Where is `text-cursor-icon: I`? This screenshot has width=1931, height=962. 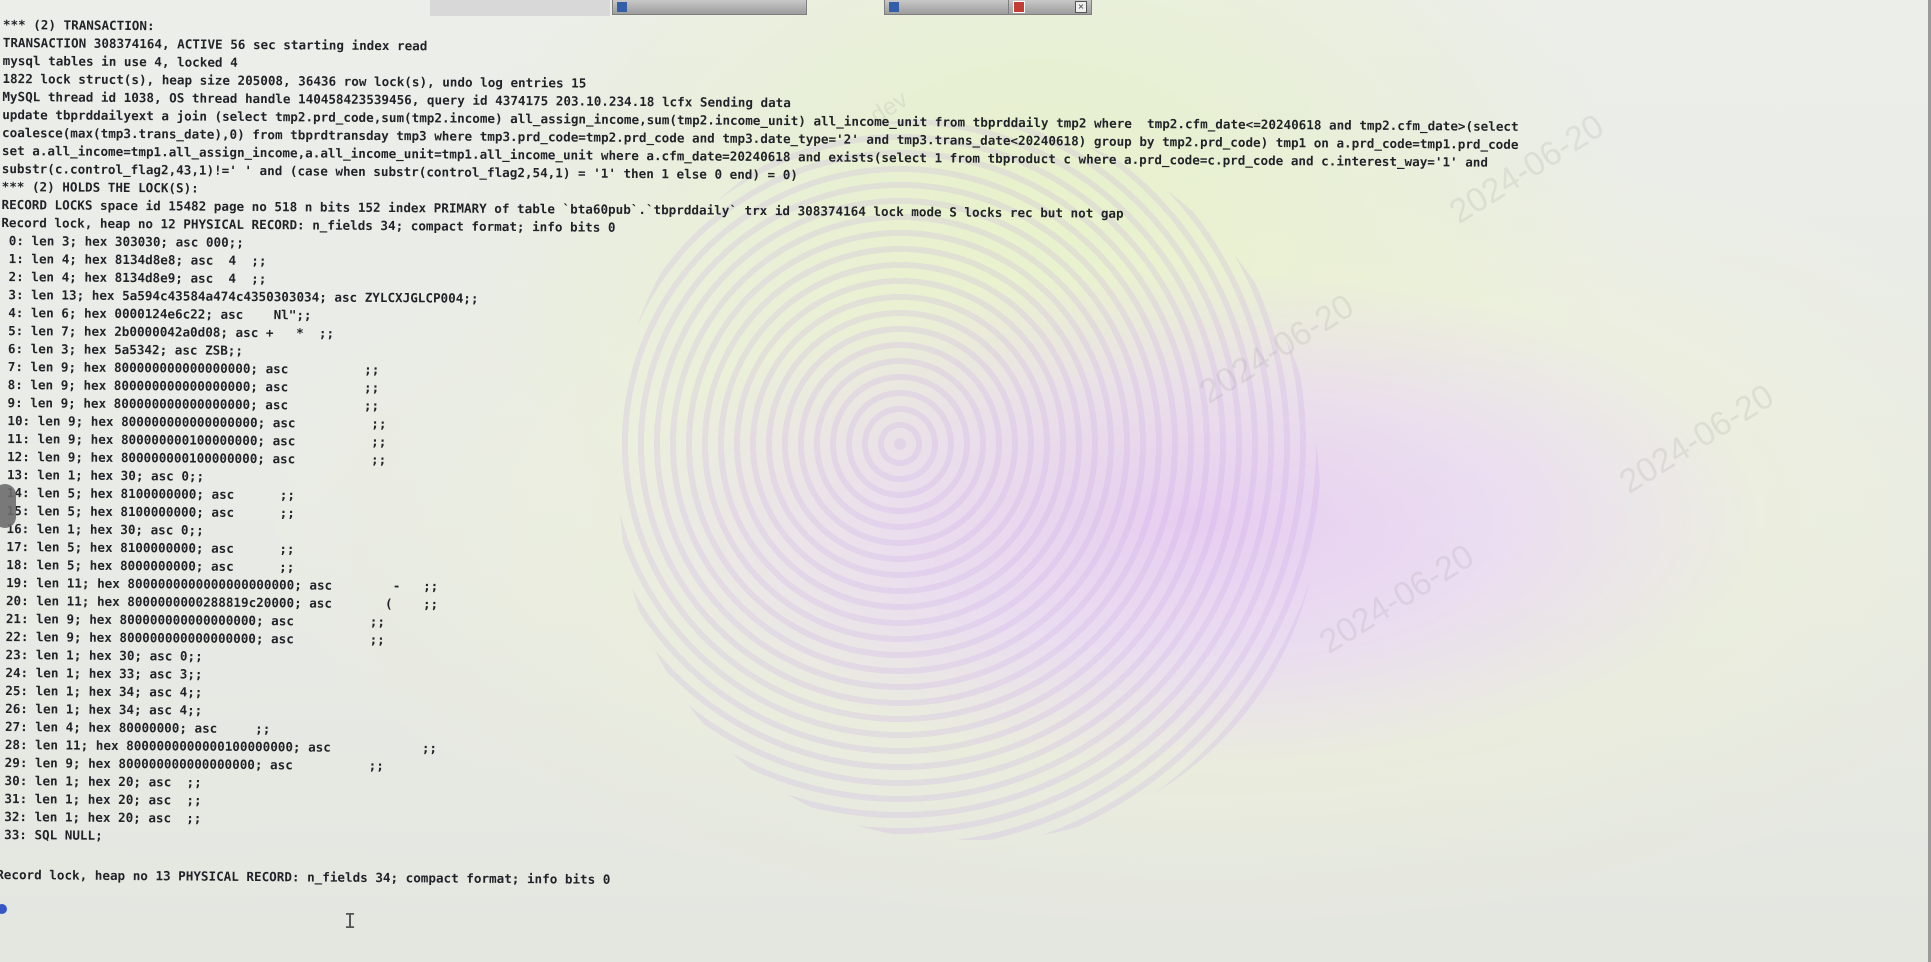 text-cursor-icon: I is located at coordinates (350, 921).